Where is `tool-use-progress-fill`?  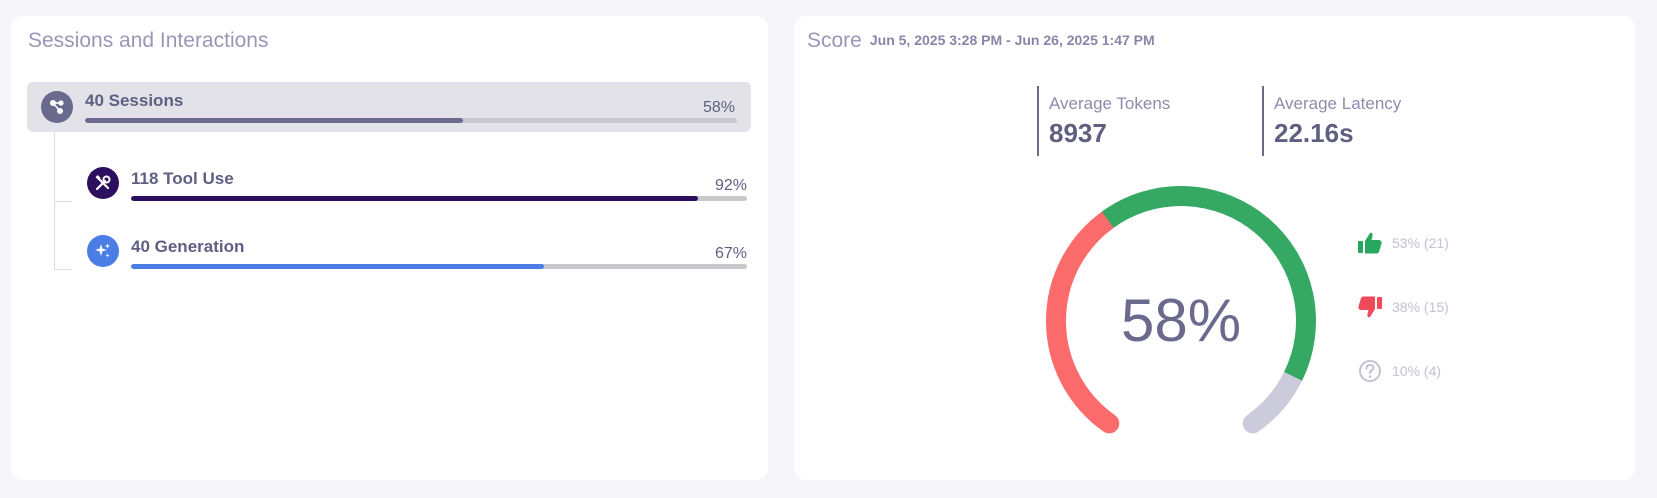 tool-use-progress-fill is located at coordinates (414, 198).